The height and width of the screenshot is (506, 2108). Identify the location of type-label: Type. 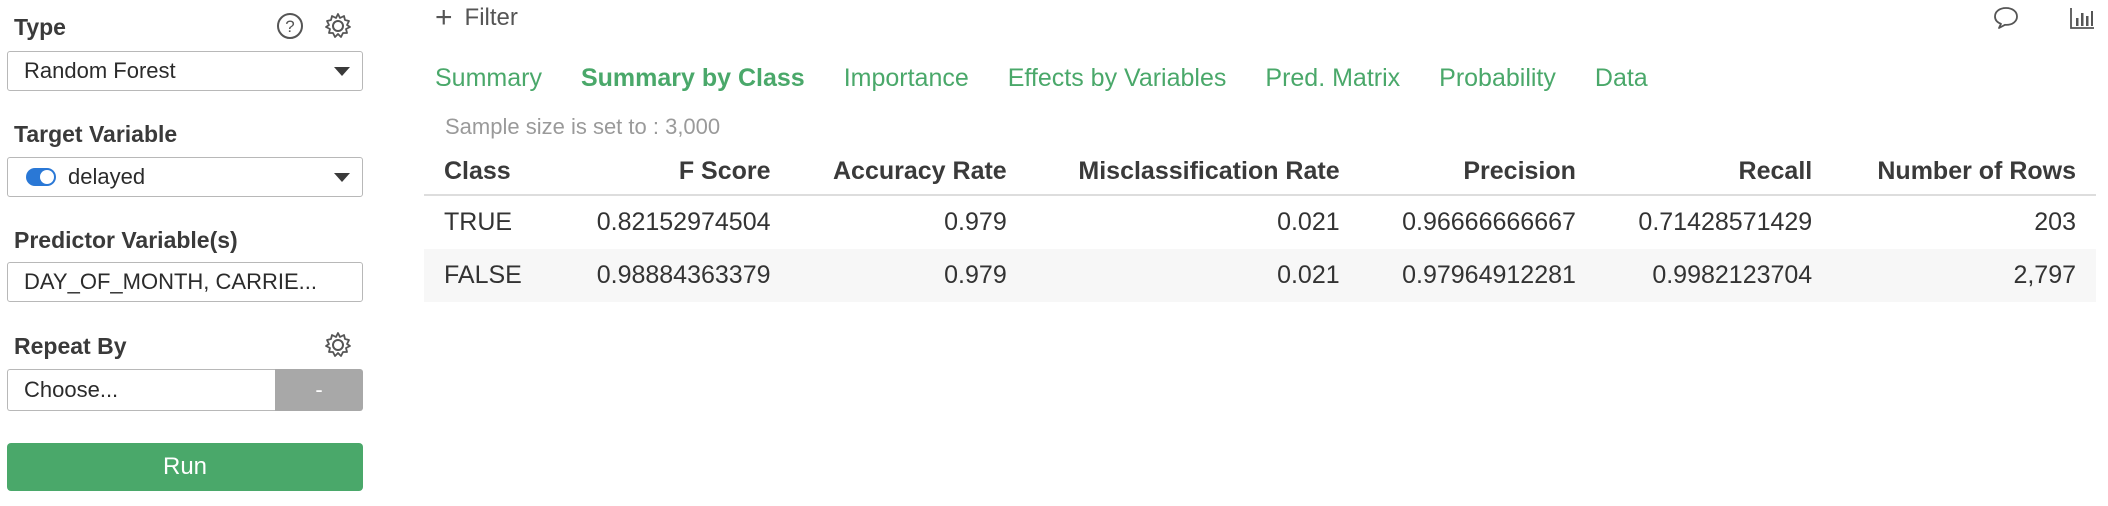
(40, 27).